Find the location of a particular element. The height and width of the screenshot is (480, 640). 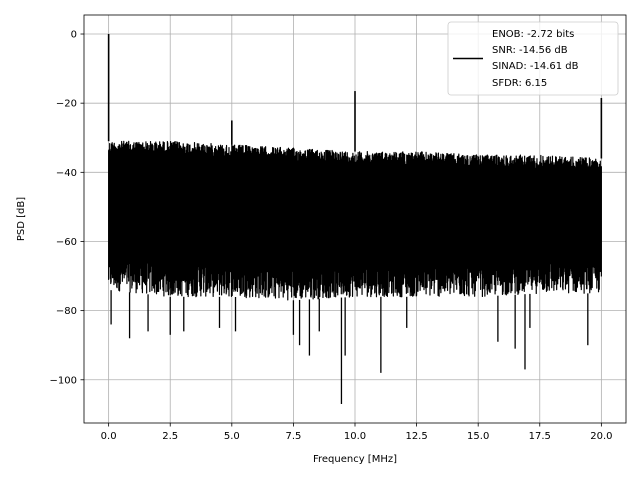

y-tick-label: −20 is located at coordinates (66, 104).